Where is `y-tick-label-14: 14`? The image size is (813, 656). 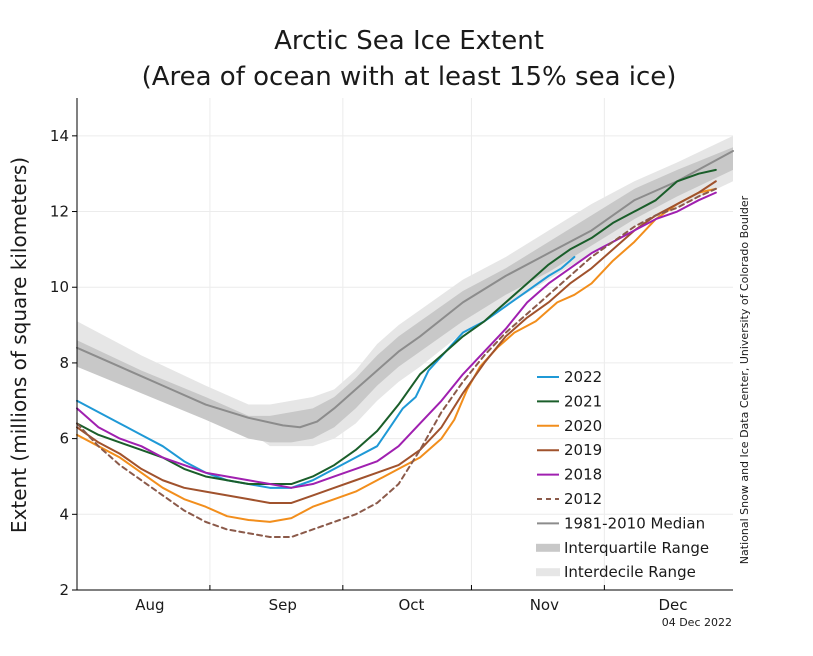
y-tick-label-14: 14 is located at coordinates (59, 136).